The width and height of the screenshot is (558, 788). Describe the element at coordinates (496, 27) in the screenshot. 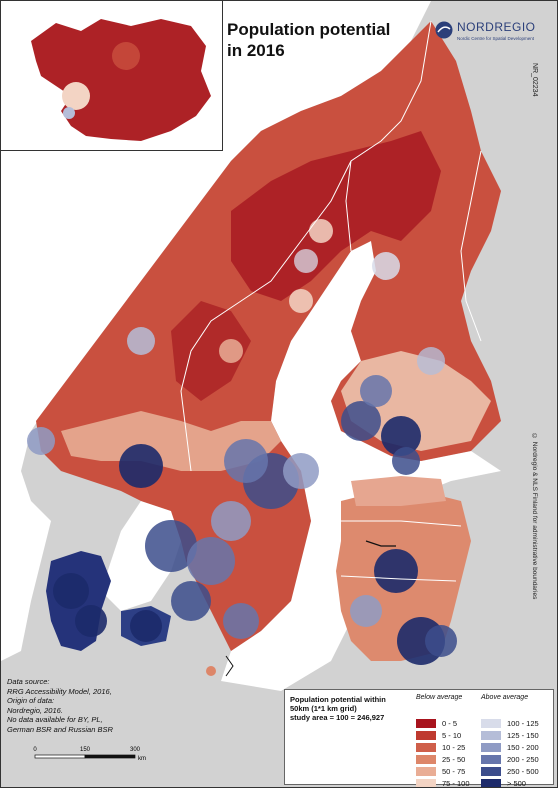

I see `logo-name: NORDREGIO` at that location.